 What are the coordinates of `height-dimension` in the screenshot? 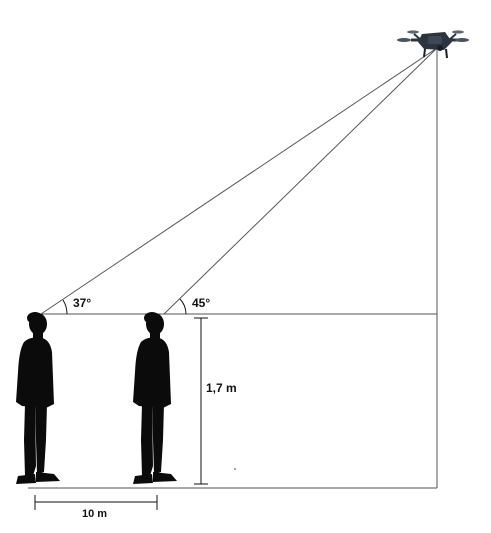 It's located at (201, 401).